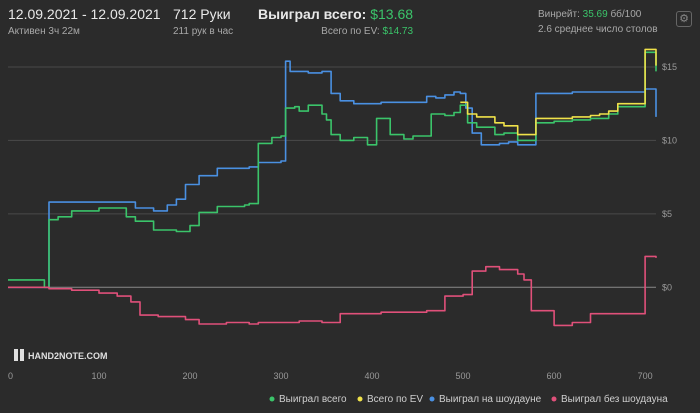 The height and width of the screenshot is (413, 700). I want to click on x-axis: 0 100 200 300 400 500 600 700, so click(330, 376).